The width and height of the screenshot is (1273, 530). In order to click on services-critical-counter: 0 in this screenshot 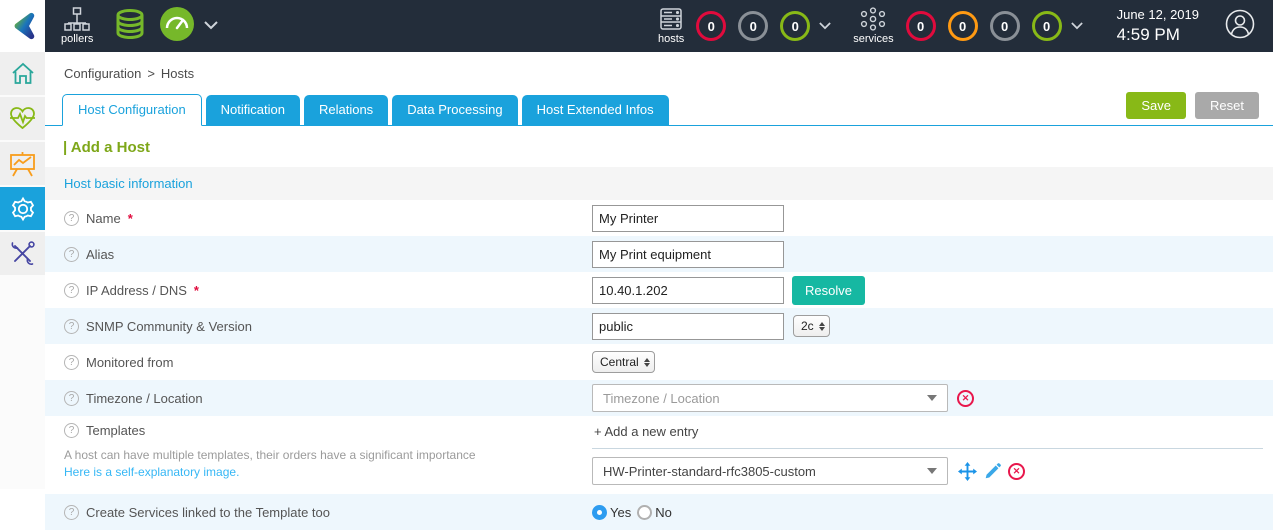, I will do `click(920, 26)`.